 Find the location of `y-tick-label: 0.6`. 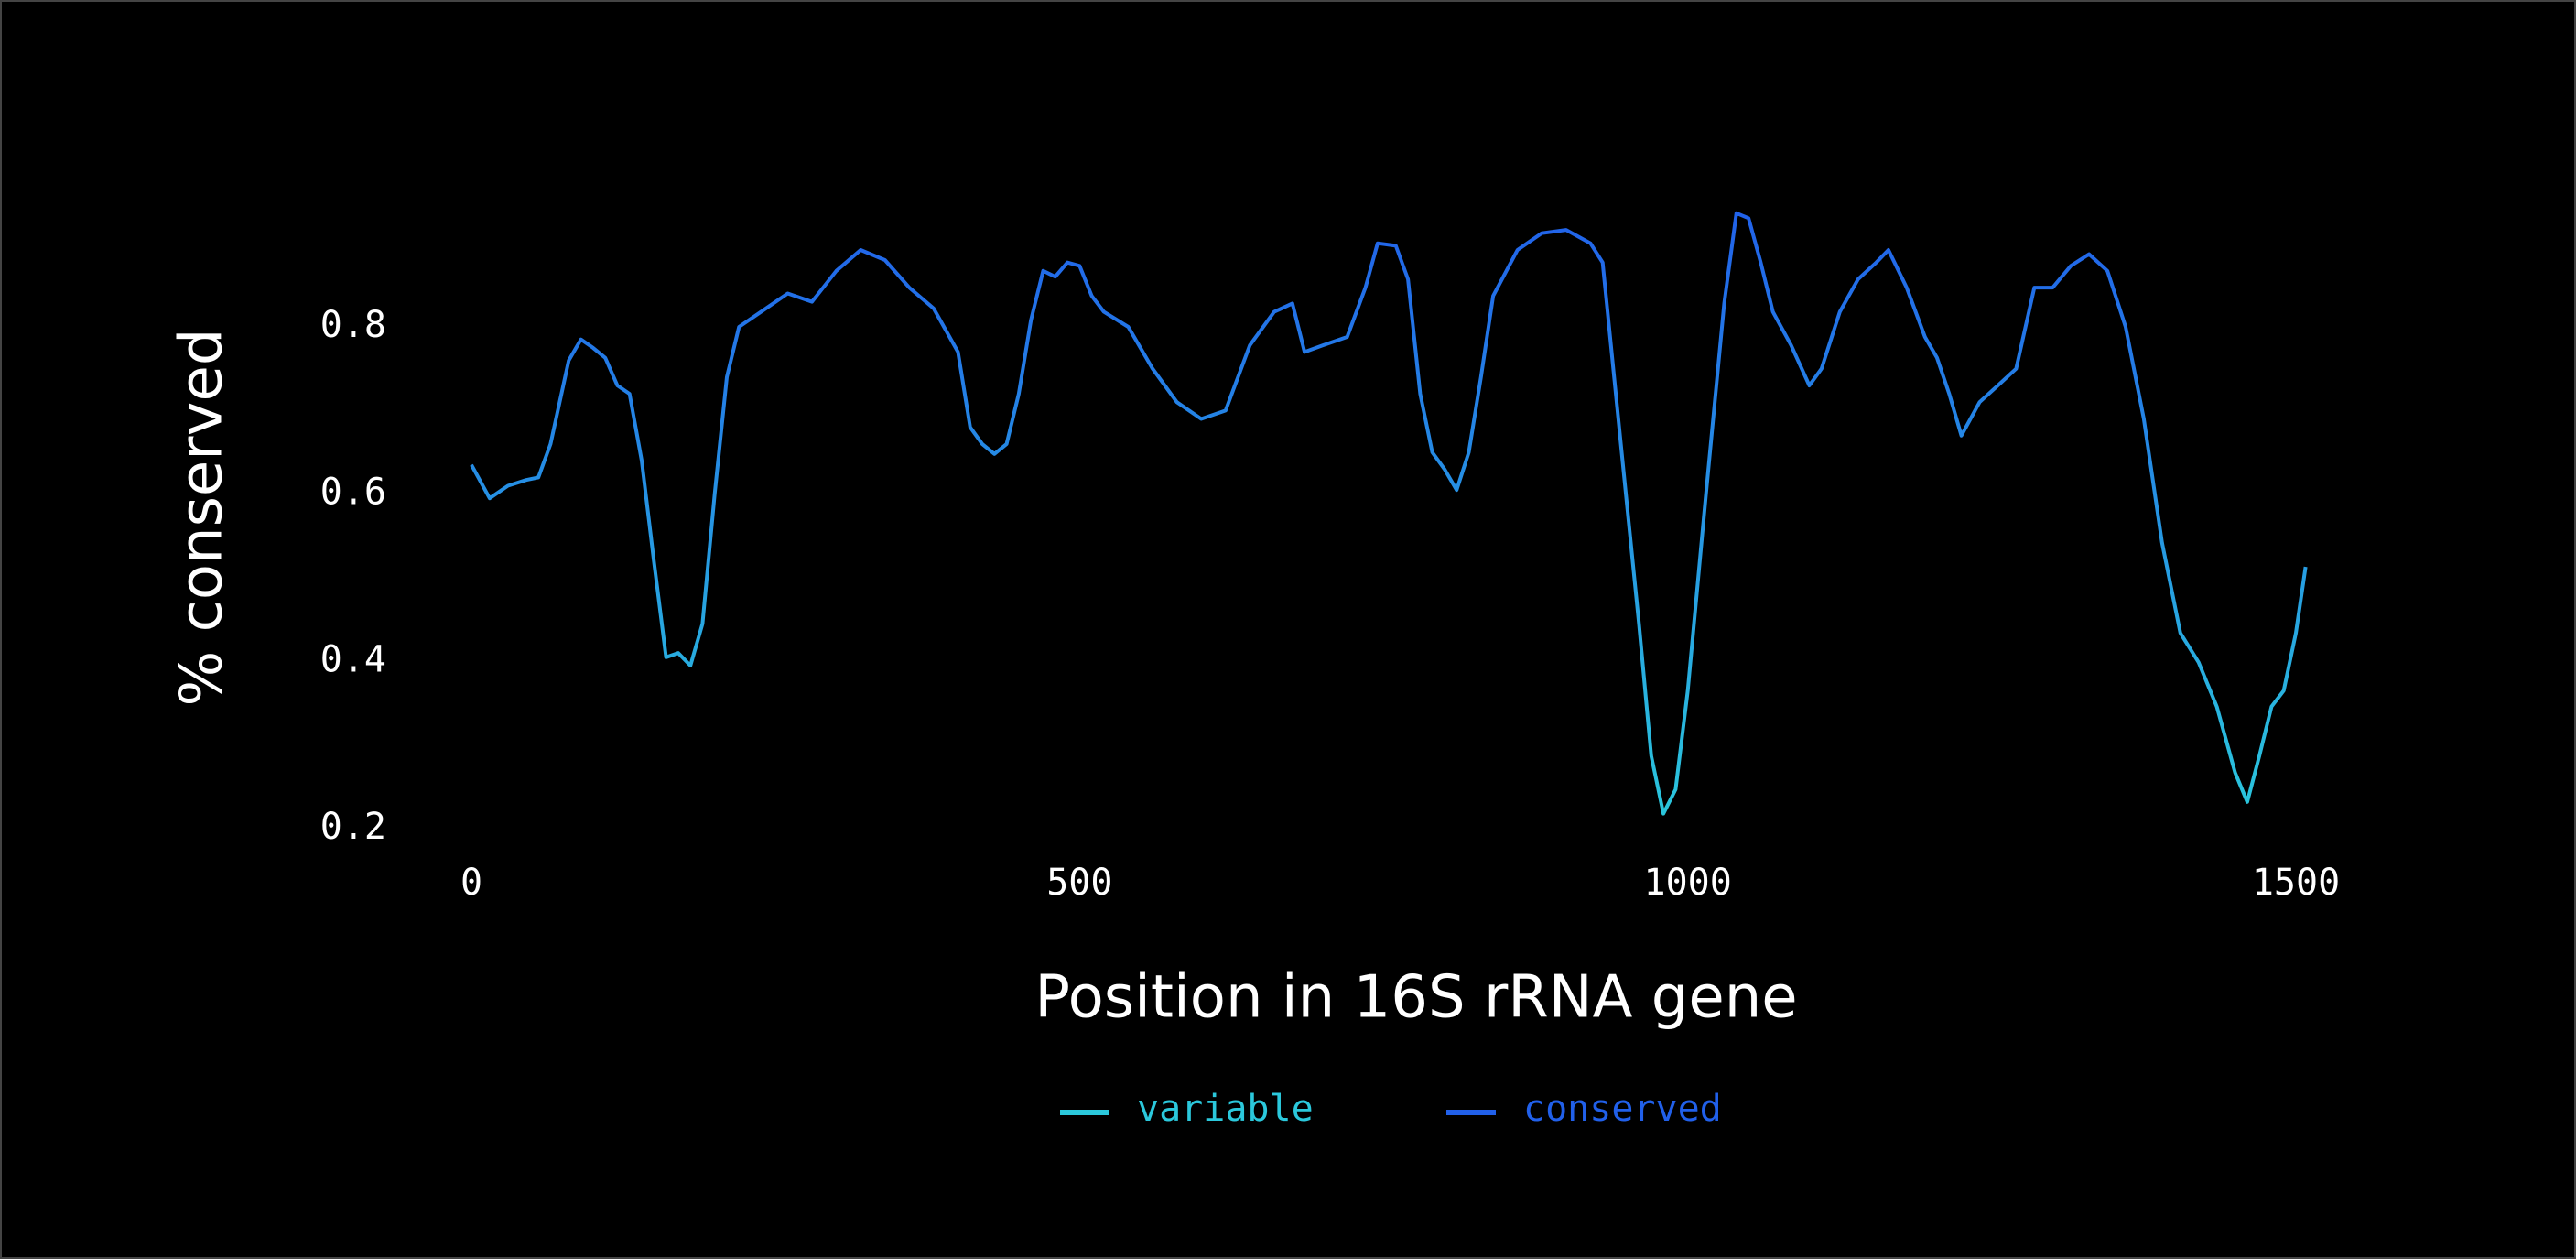

y-tick-label: 0.6 is located at coordinates (353, 493).